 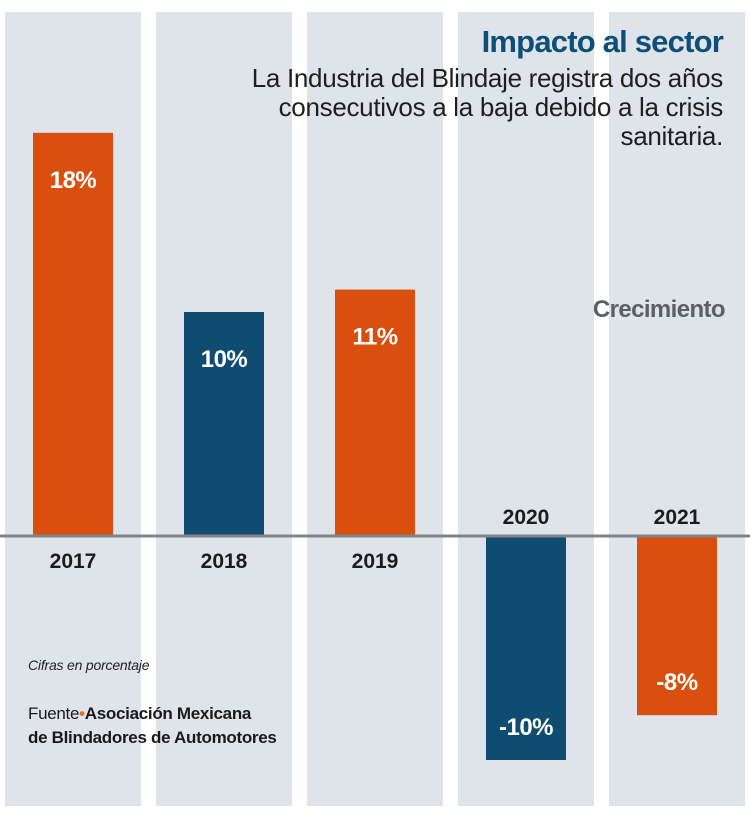 What do you see at coordinates (224, 359) in the screenshot?
I see `value-label-2018: 10%` at bounding box center [224, 359].